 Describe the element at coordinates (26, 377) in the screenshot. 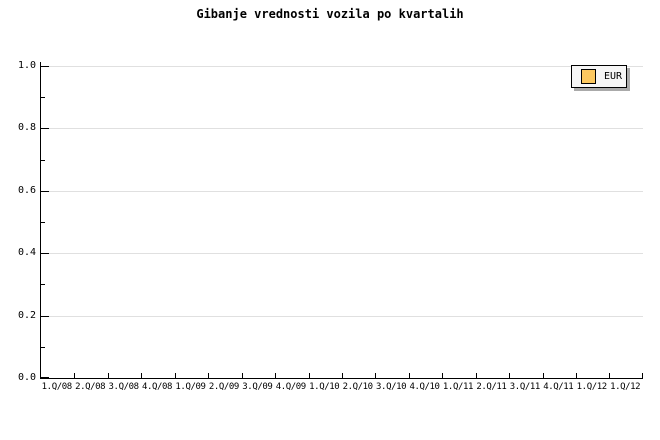

I see `y-axis-tick-label: 0.0` at that location.